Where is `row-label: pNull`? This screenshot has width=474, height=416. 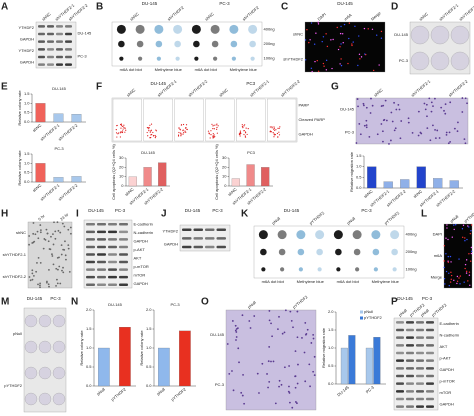 row-label: pNull is located at coordinates (17, 333).